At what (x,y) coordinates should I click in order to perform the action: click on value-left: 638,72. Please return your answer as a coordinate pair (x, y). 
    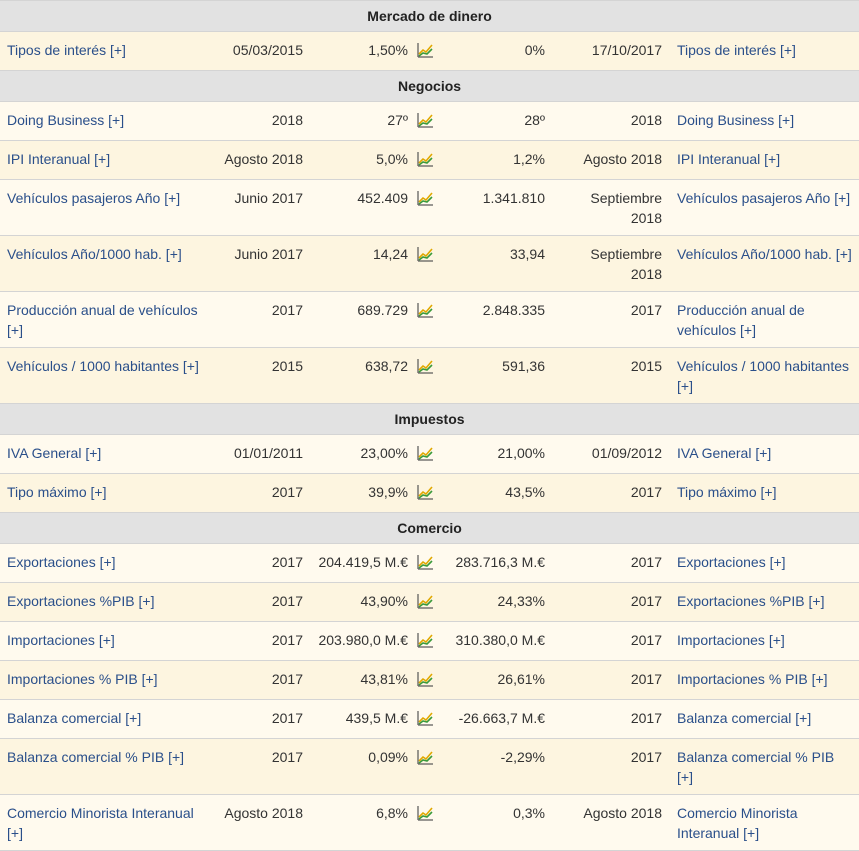
    Looking at the image, I should click on (361, 375).